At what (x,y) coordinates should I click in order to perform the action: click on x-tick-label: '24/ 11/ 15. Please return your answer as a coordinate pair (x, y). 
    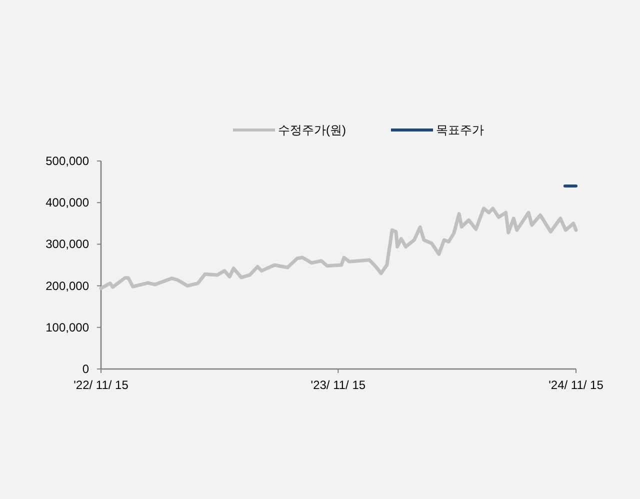
    Looking at the image, I should click on (576, 385).